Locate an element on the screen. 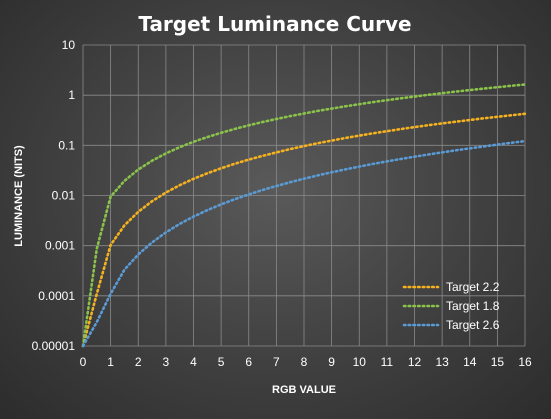 The width and height of the screenshot is (551, 419). x-tick-label: 8 is located at coordinates (304, 362).